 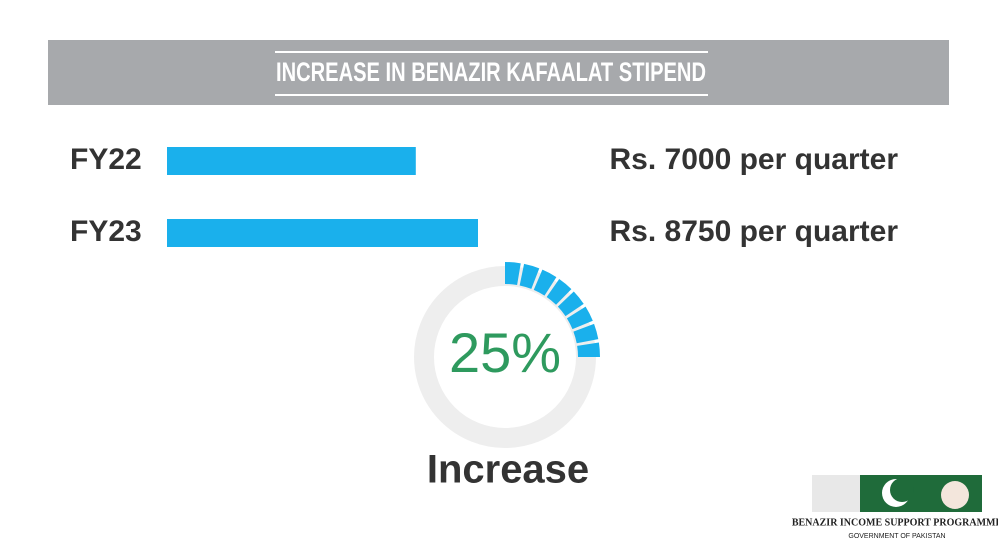 I want to click on title: INCREASE IN BENAZIR KAFAALAT STIPEND, so click(x=491, y=72).